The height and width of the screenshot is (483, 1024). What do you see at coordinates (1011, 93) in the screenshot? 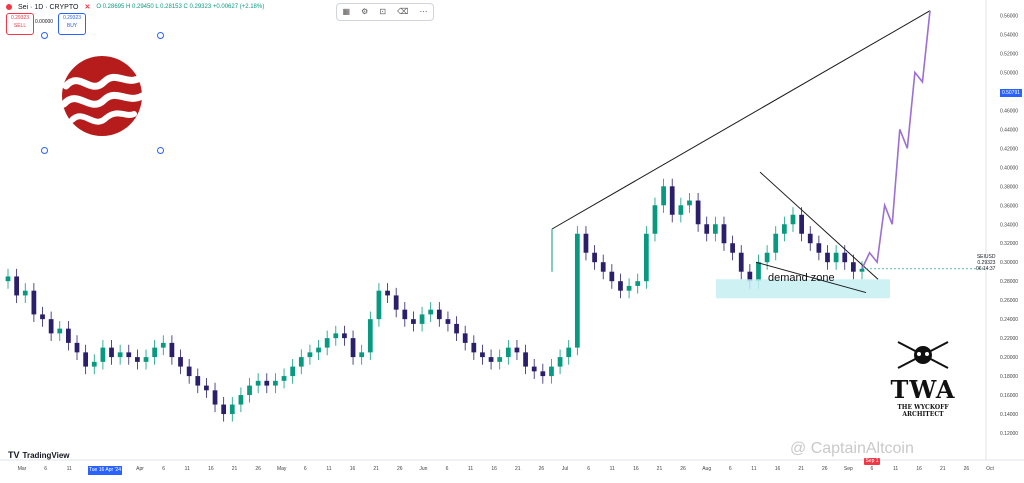
I see `current-price-badge: 0.50791` at bounding box center [1011, 93].